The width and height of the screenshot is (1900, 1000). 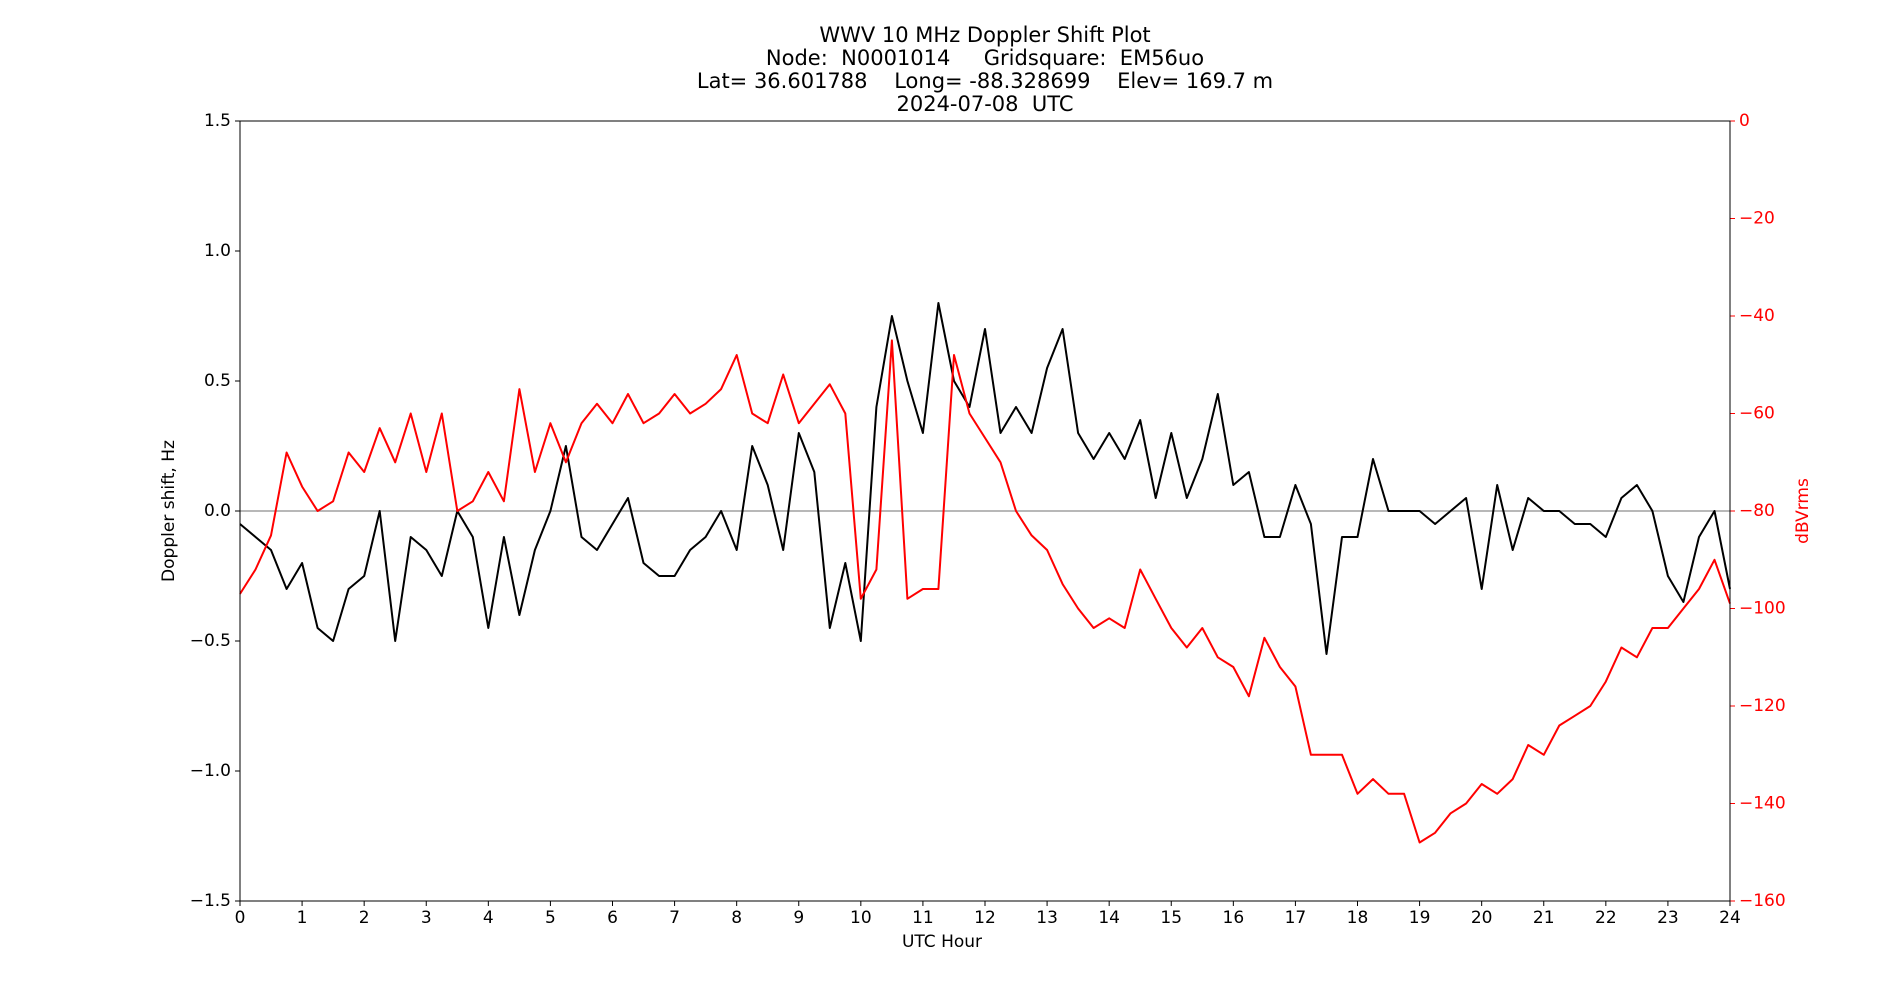 What do you see at coordinates (1296, 918) in the screenshot?
I see `x-tick-label: 17` at bounding box center [1296, 918].